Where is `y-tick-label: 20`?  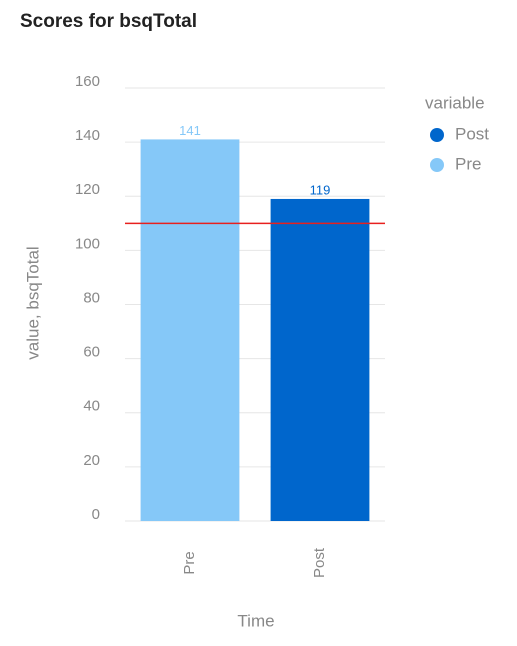
y-tick-label: 20 is located at coordinates (91, 460).